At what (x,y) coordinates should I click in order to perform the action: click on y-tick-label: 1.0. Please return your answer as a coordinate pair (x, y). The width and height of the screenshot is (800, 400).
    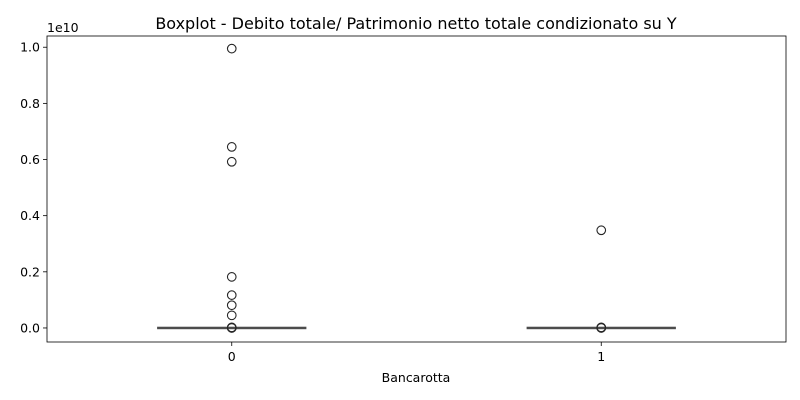
    Looking at the image, I should click on (30, 47).